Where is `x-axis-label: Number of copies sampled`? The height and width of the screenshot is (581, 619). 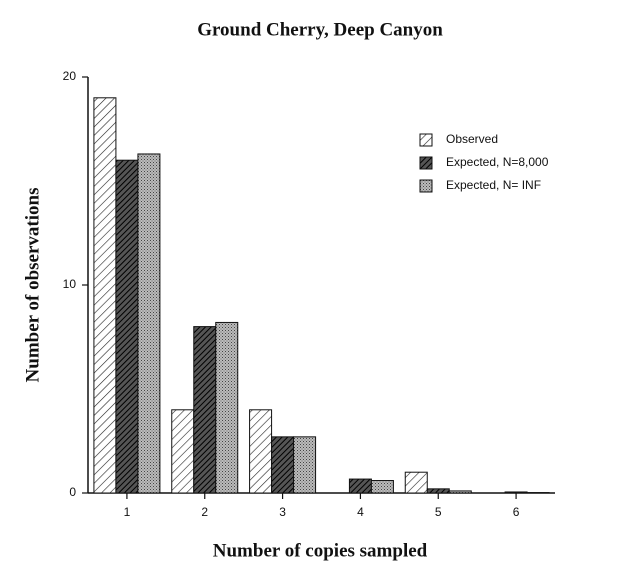
x-axis-label: Number of copies sampled is located at coordinates (320, 550).